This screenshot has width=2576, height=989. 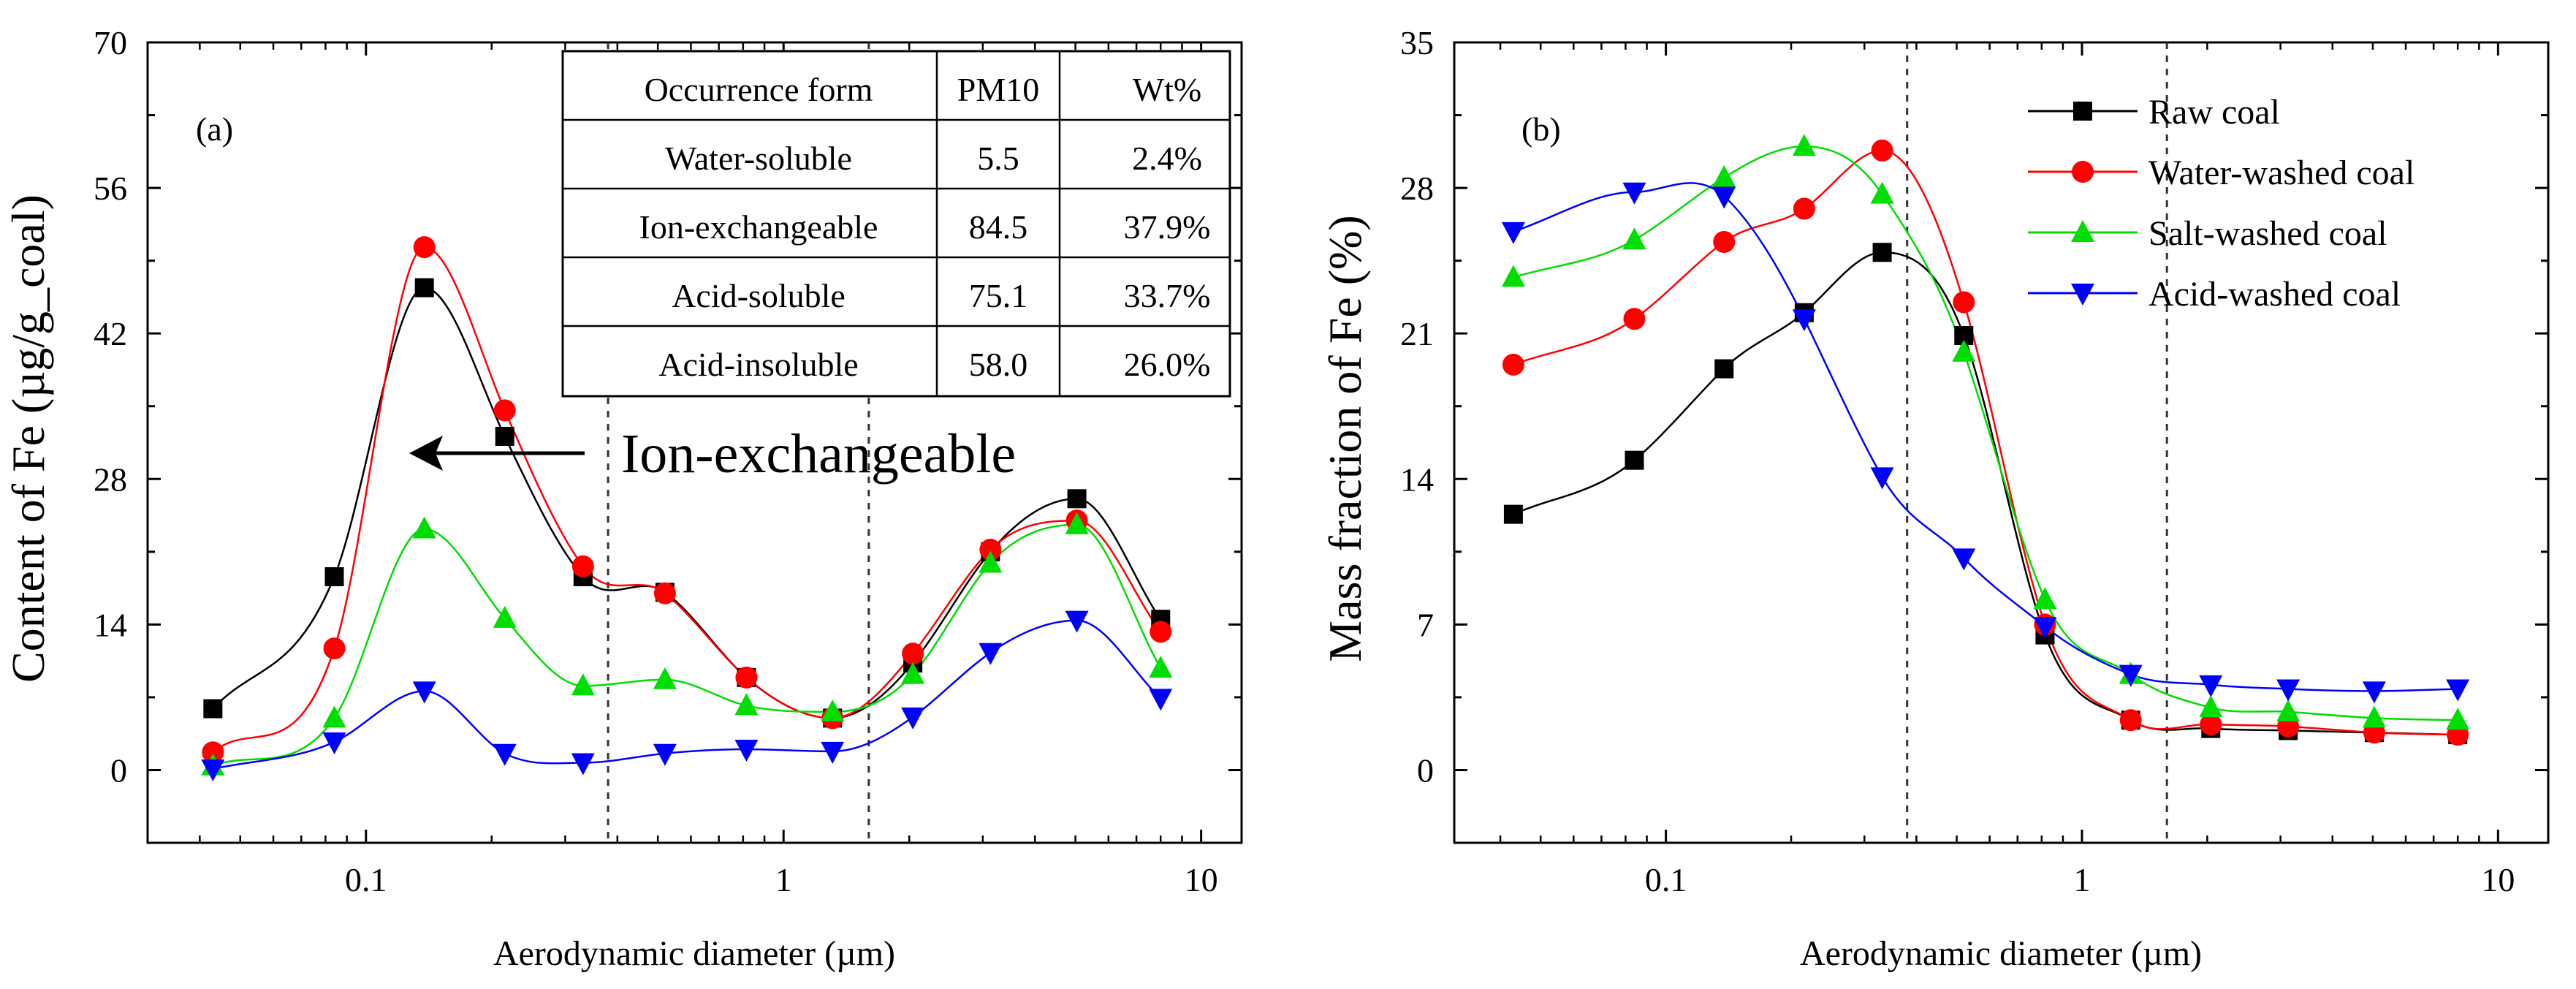 I want to click on table-cell: Water-soluble, so click(x=758, y=158).